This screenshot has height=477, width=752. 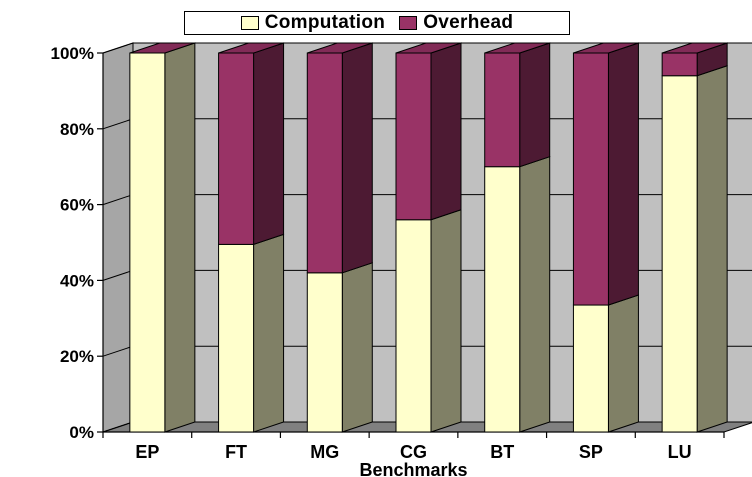 I want to click on side-wall, so click(x=118, y=237).